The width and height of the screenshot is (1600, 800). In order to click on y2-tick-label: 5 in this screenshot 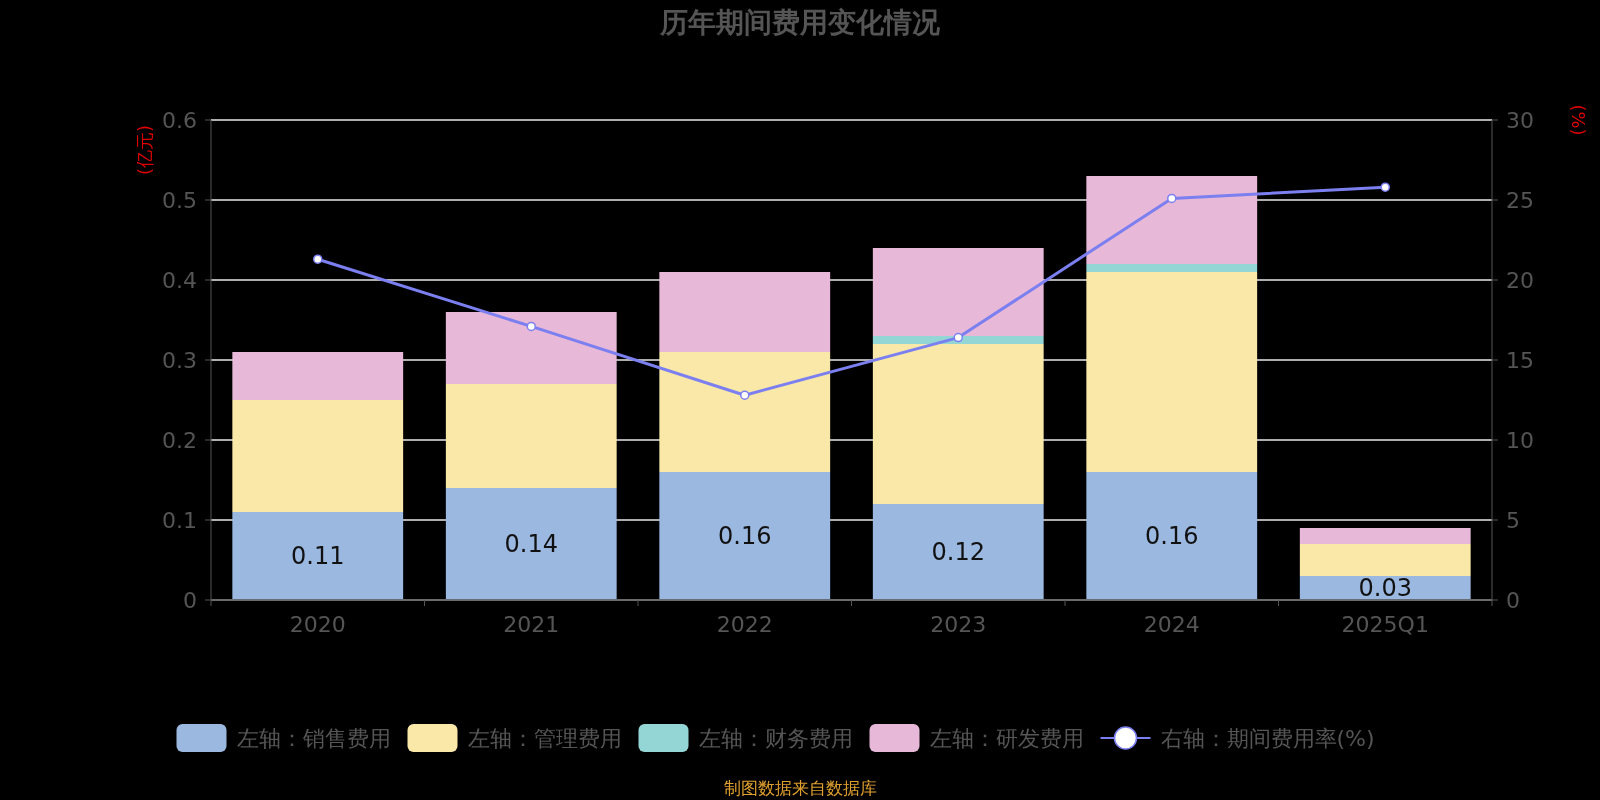, I will do `click(1513, 520)`.